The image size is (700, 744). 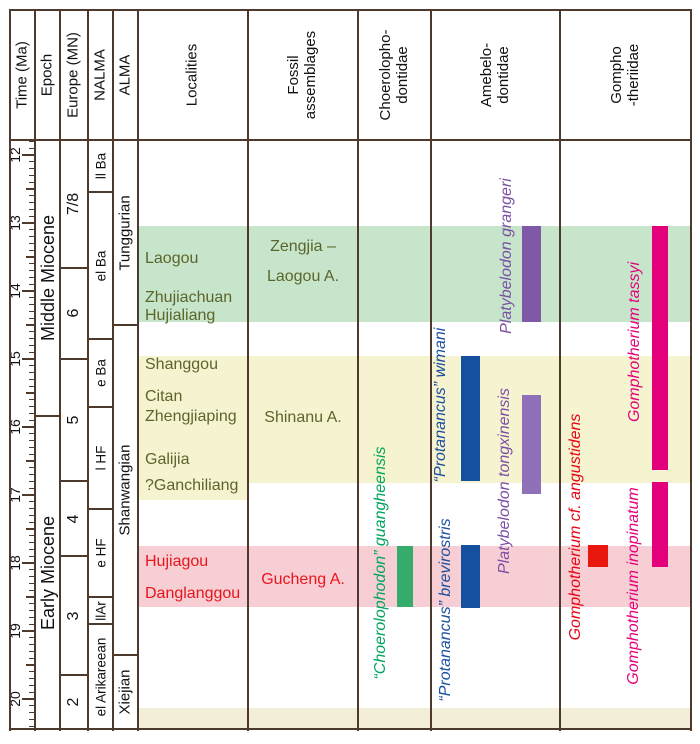 What do you see at coordinates (125, 490) in the screenshot?
I see `alma-cell-label: Shanwangian` at bounding box center [125, 490].